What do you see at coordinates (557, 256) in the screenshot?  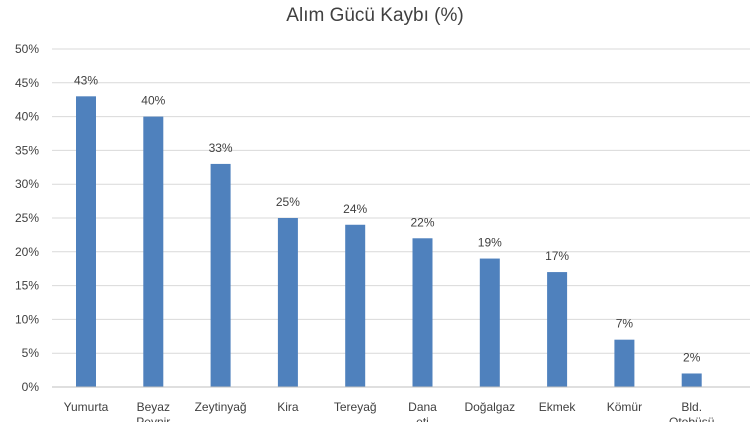 I see `data-label: 17%` at bounding box center [557, 256].